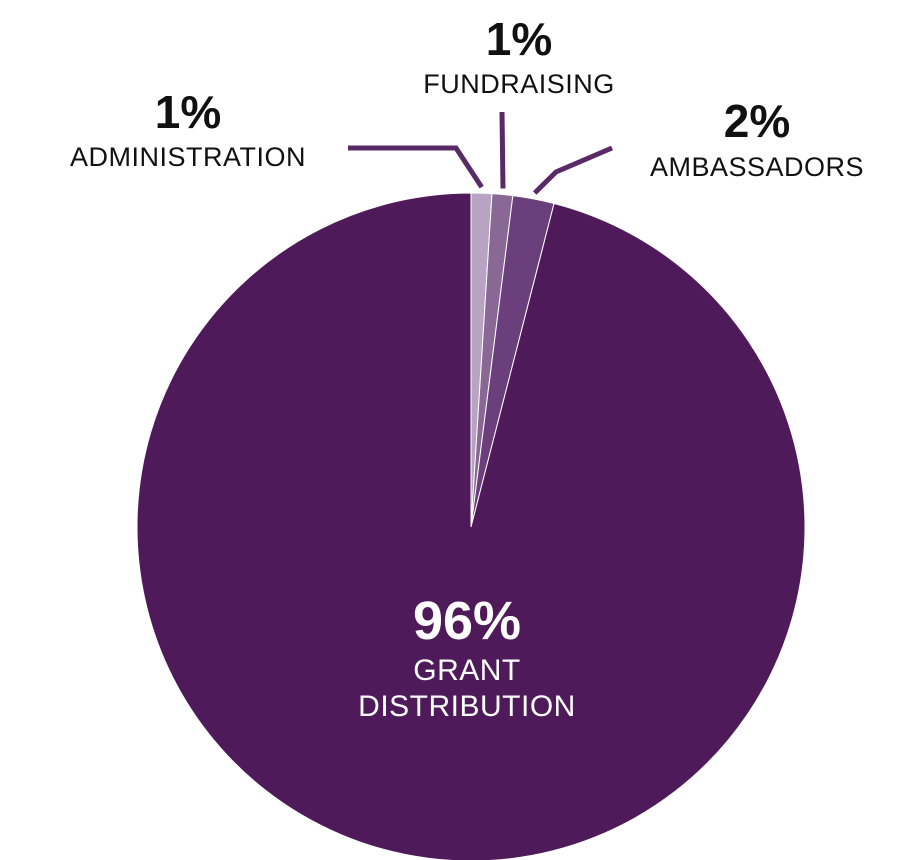  I want to click on fundraising-percent: 1%, so click(519, 39).